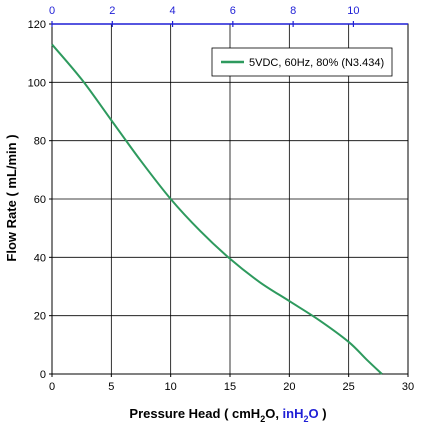  What do you see at coordinates (37, 83) in the screenshot?
I see `y-tick-label: 100` at bounding box center [37, 83].